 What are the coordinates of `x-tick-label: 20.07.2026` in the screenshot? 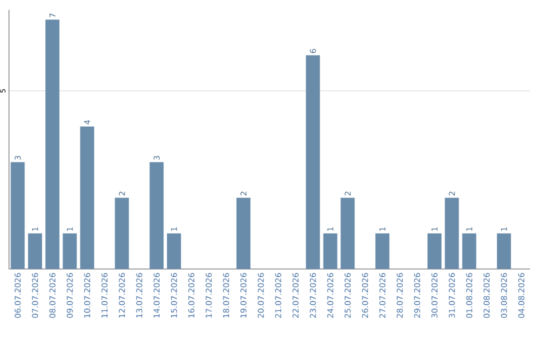 It's located at (261, 295).